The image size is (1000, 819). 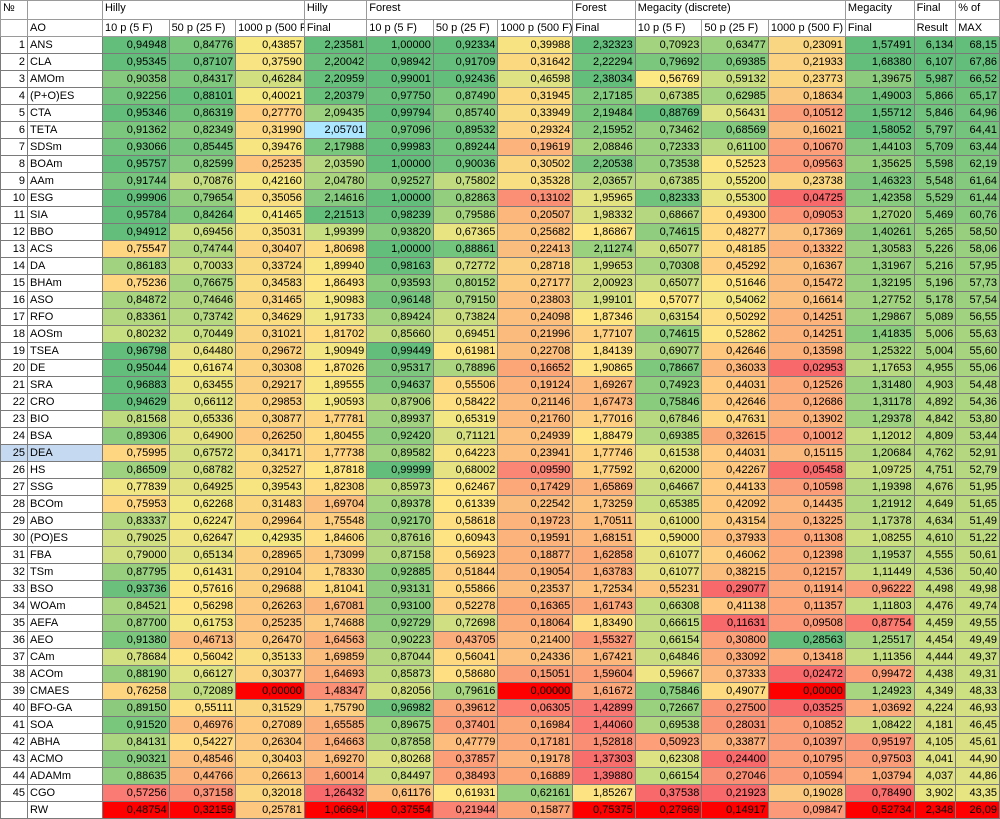 What do you see at coordinates (935, 45) in the screenshot?
I see `final-result-cell: 6,134` at bounding box center [935, 45].